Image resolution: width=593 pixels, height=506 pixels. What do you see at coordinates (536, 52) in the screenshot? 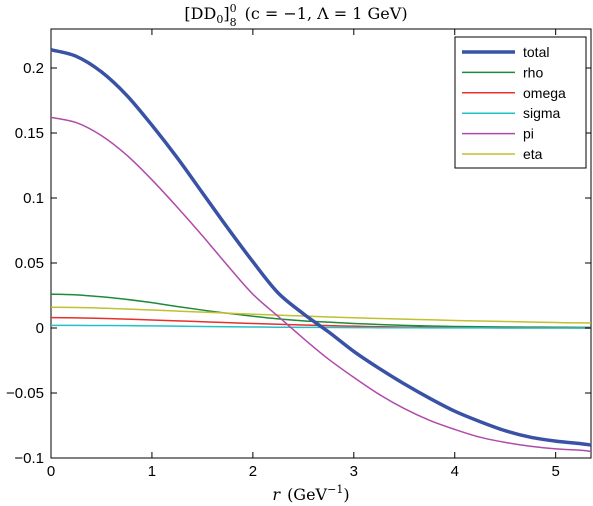
I see `legend-label-total: total` at bounding box center [536, 52].